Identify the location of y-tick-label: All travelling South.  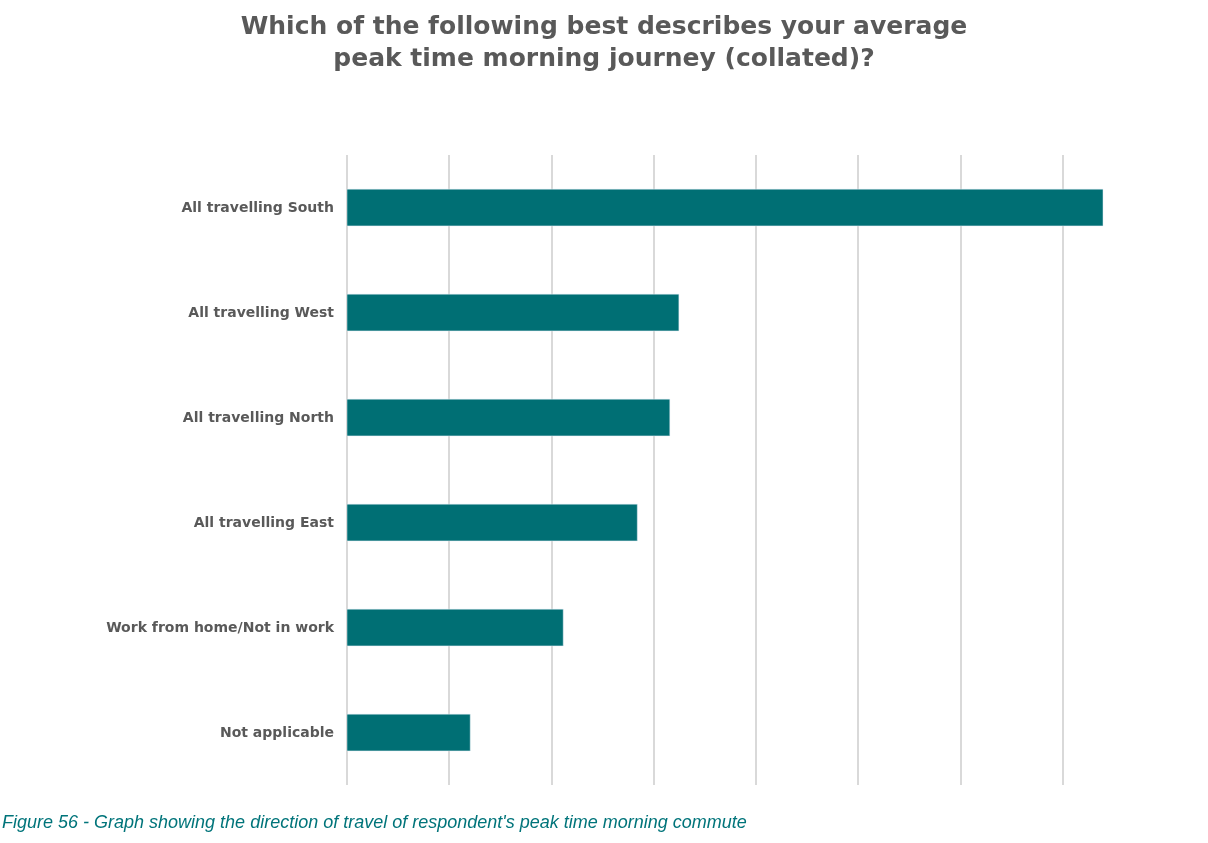
(257, 207).